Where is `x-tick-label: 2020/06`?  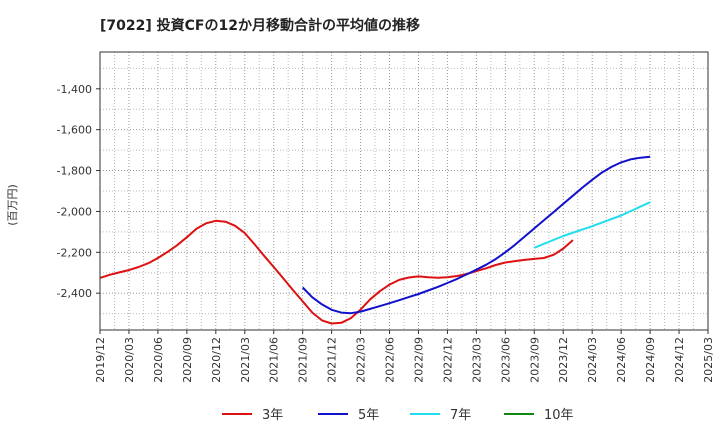
x-tick-label: 2020/06 is located at coordinates (158, 360).